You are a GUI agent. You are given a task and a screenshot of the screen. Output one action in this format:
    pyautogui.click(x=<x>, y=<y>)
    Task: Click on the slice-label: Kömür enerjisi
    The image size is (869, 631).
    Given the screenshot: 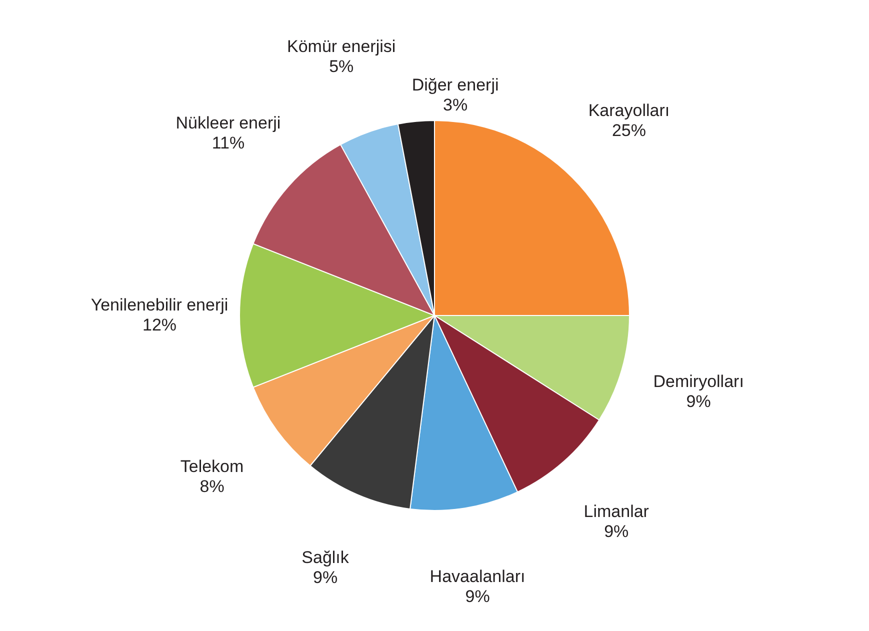 What is the action you would take?
    pyautogui.click(x=341, y=46)
    